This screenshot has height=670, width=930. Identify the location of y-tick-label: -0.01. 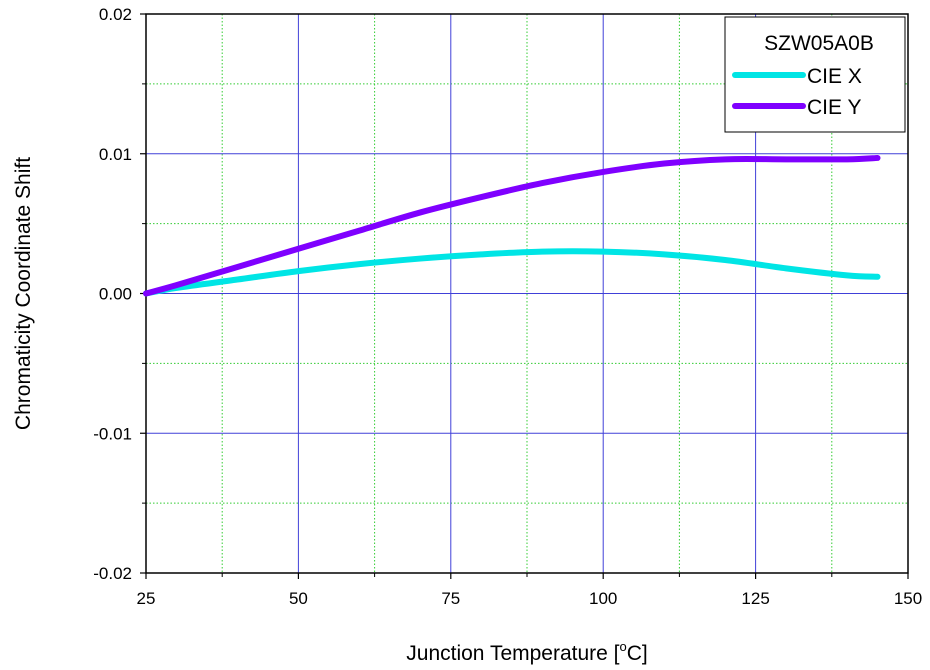
(112, 433).